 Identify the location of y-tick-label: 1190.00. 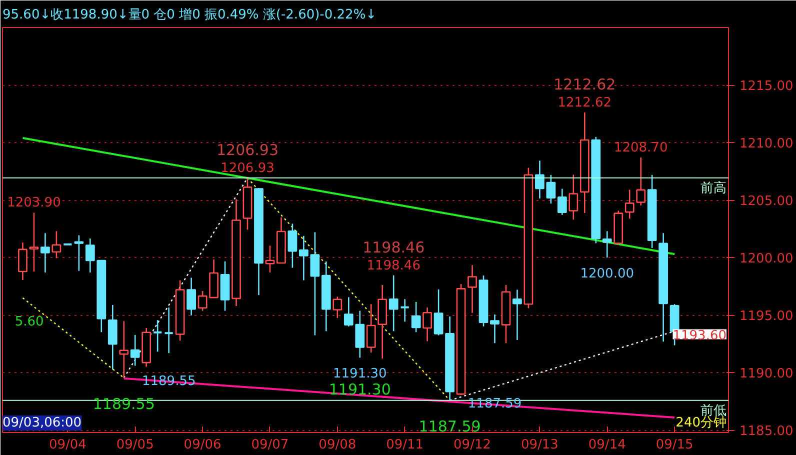
(767, 374).